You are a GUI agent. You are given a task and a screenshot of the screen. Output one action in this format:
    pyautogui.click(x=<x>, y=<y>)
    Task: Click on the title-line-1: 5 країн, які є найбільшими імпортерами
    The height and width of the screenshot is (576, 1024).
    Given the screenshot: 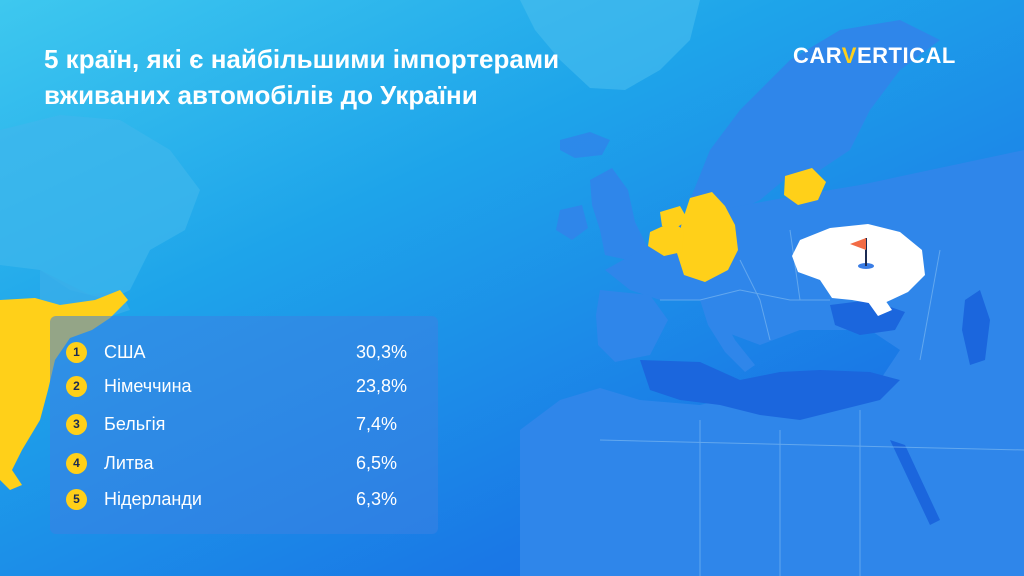 What is the action you would take?
    pyautogui.click(x=302, y=59)
    